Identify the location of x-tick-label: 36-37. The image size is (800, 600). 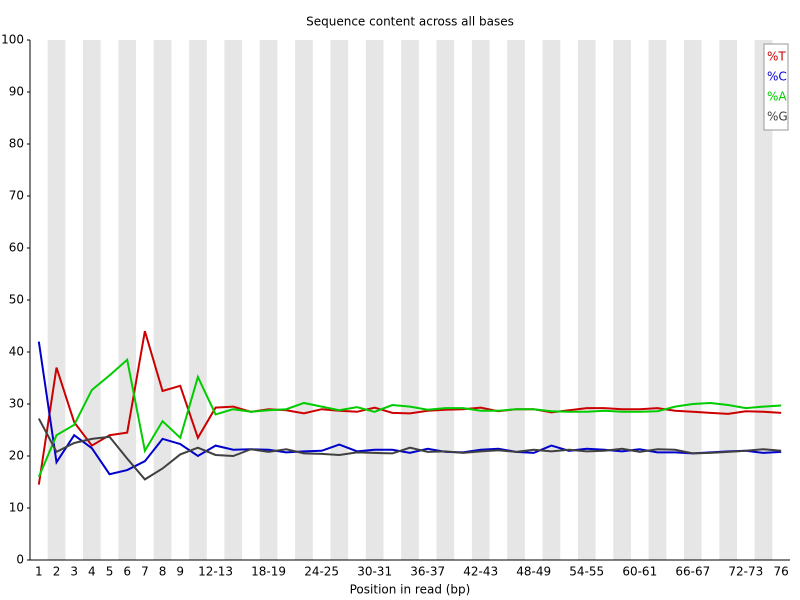
(427, 572).